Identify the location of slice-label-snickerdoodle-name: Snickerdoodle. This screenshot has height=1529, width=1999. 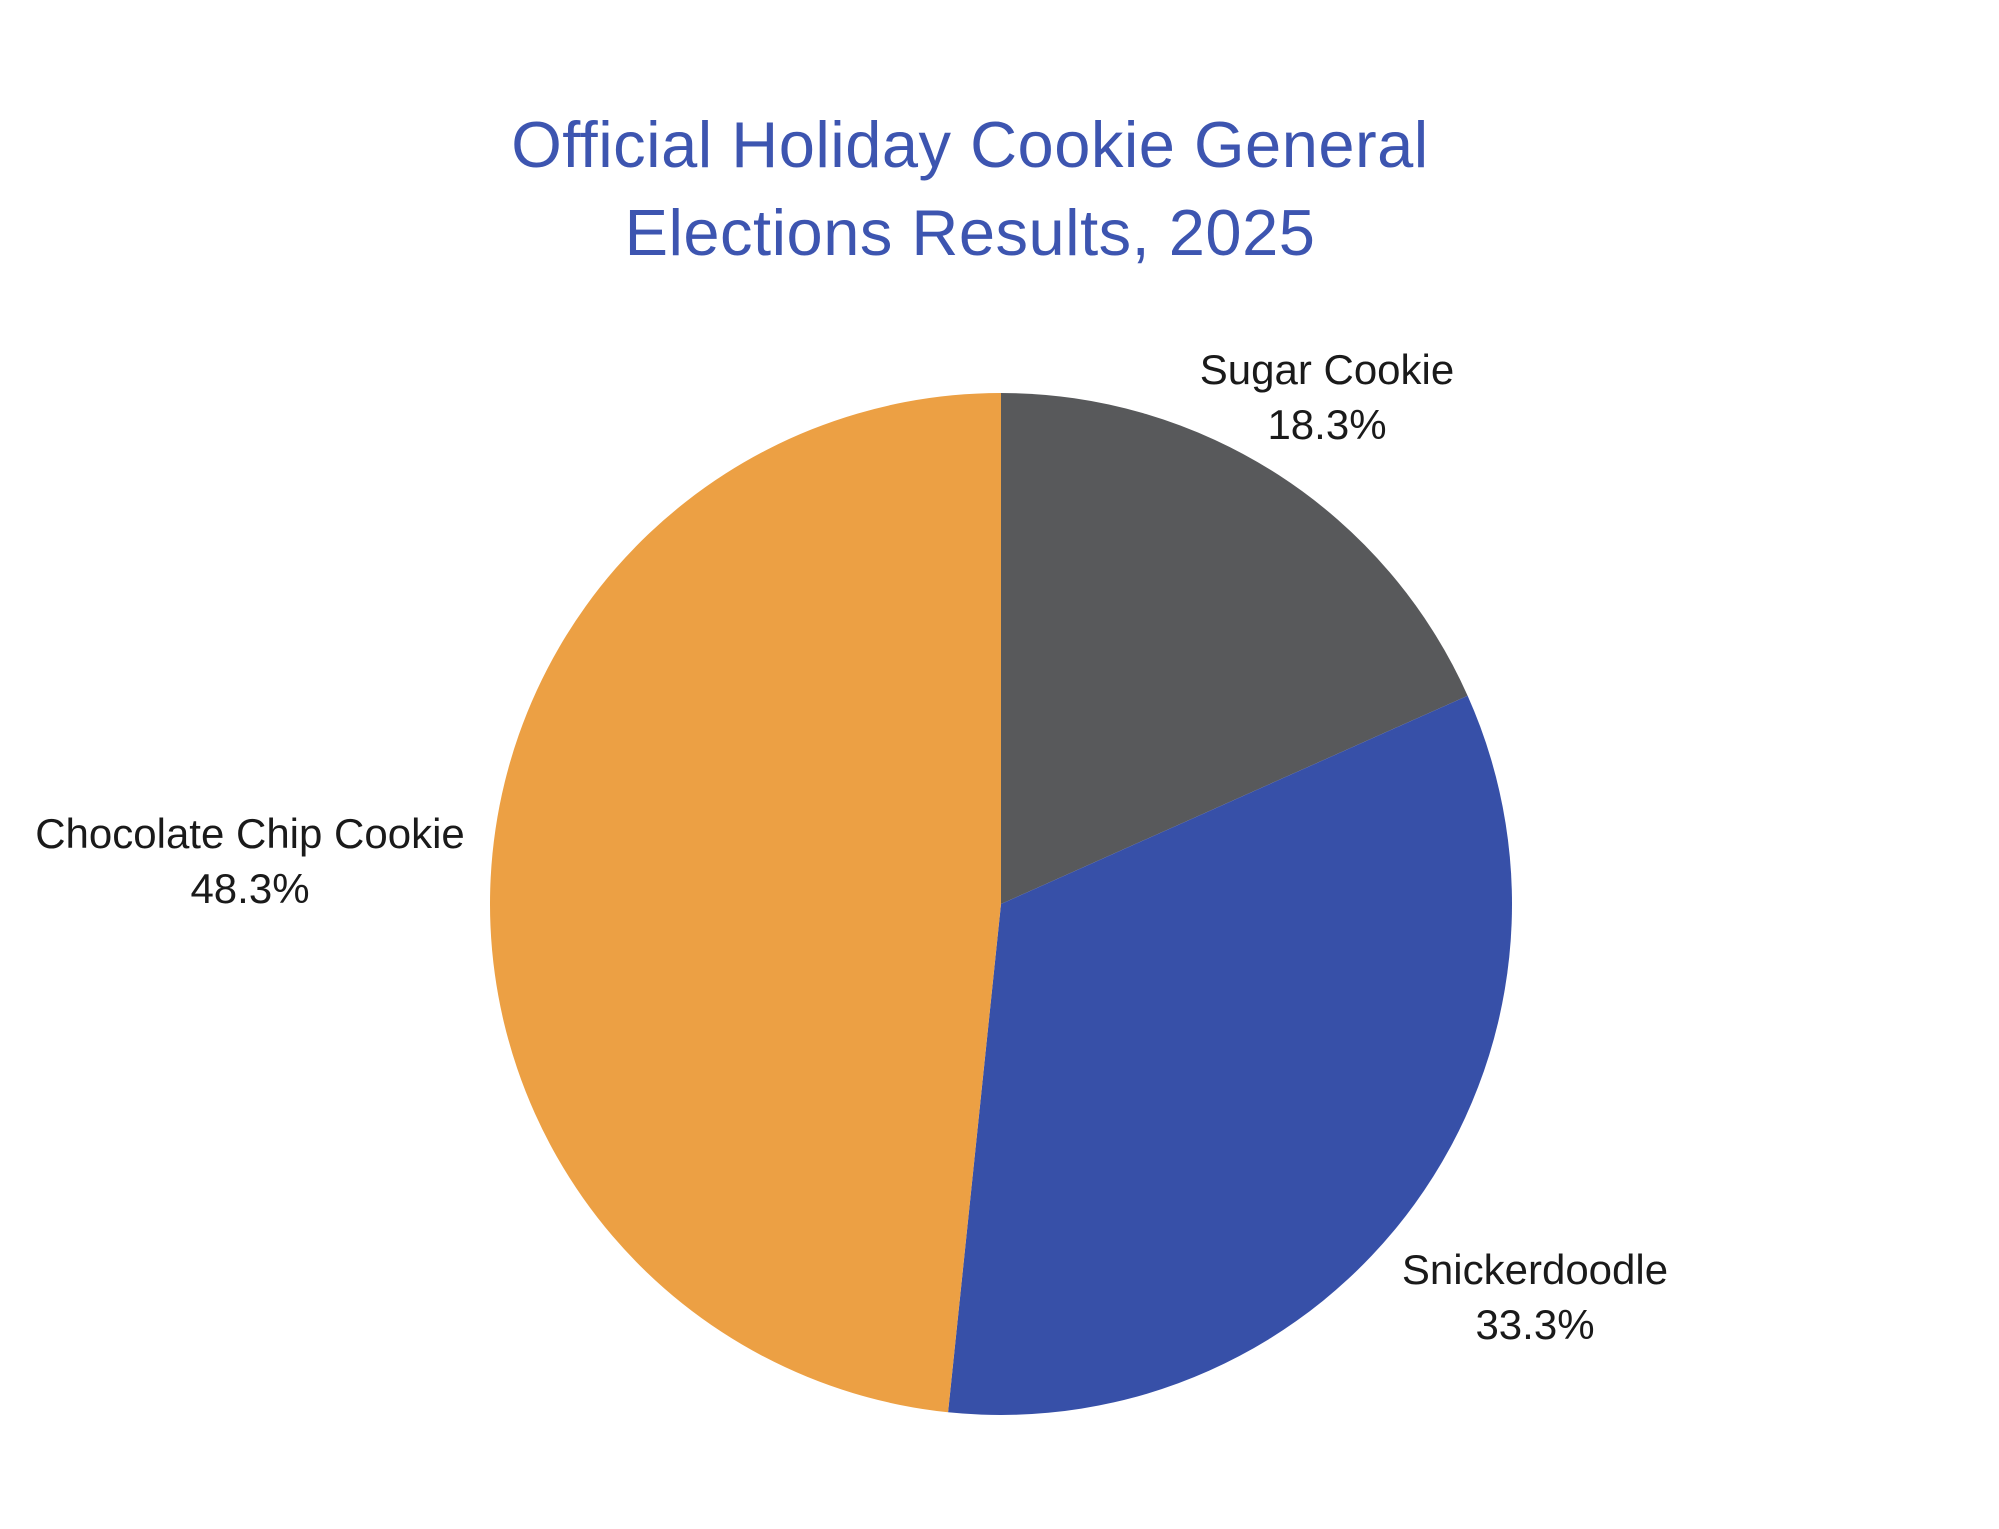
(1535, 1269).